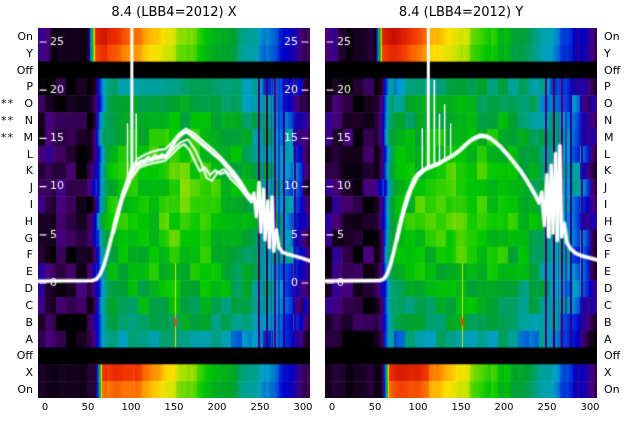  What do you see at coordinates (29, 322) in the screenshot?
I see `row-label-text: B` at bounding box center [29, 322].